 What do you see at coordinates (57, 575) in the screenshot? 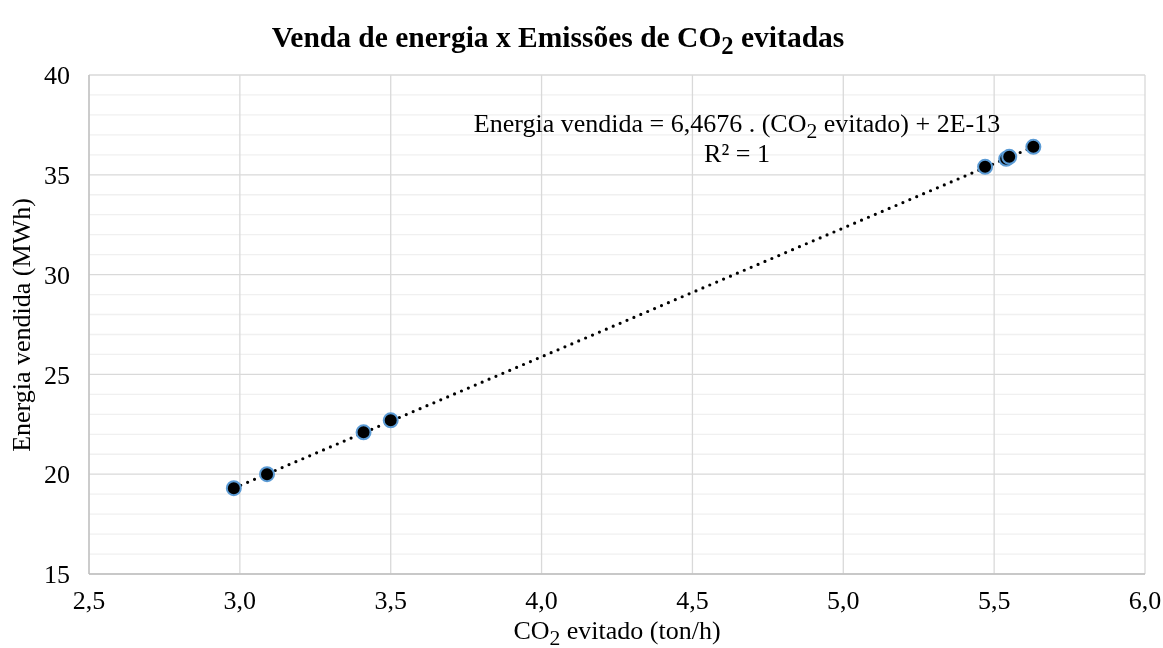
I see `y-tick-label: 15` at bounding box center [57, 575].